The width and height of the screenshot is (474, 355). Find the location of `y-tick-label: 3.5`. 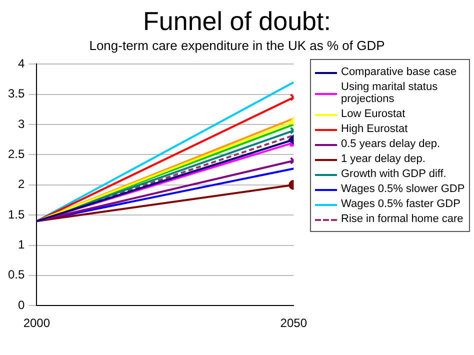

y-tick-label: 3.5 is located at coordinates (16, 93).